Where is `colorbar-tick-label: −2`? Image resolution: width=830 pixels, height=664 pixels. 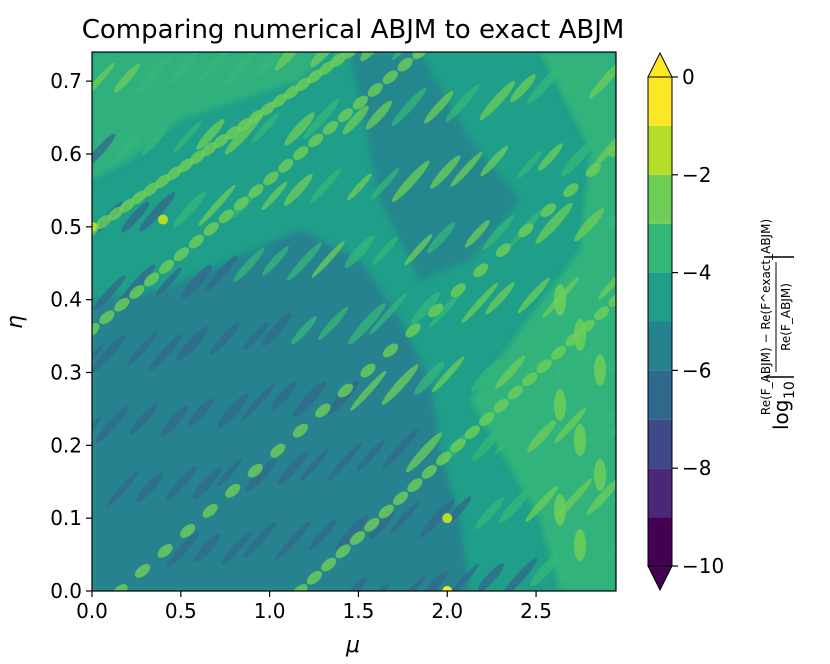
colorbar-tick-label: −2 is located at coordinates (696, 175).